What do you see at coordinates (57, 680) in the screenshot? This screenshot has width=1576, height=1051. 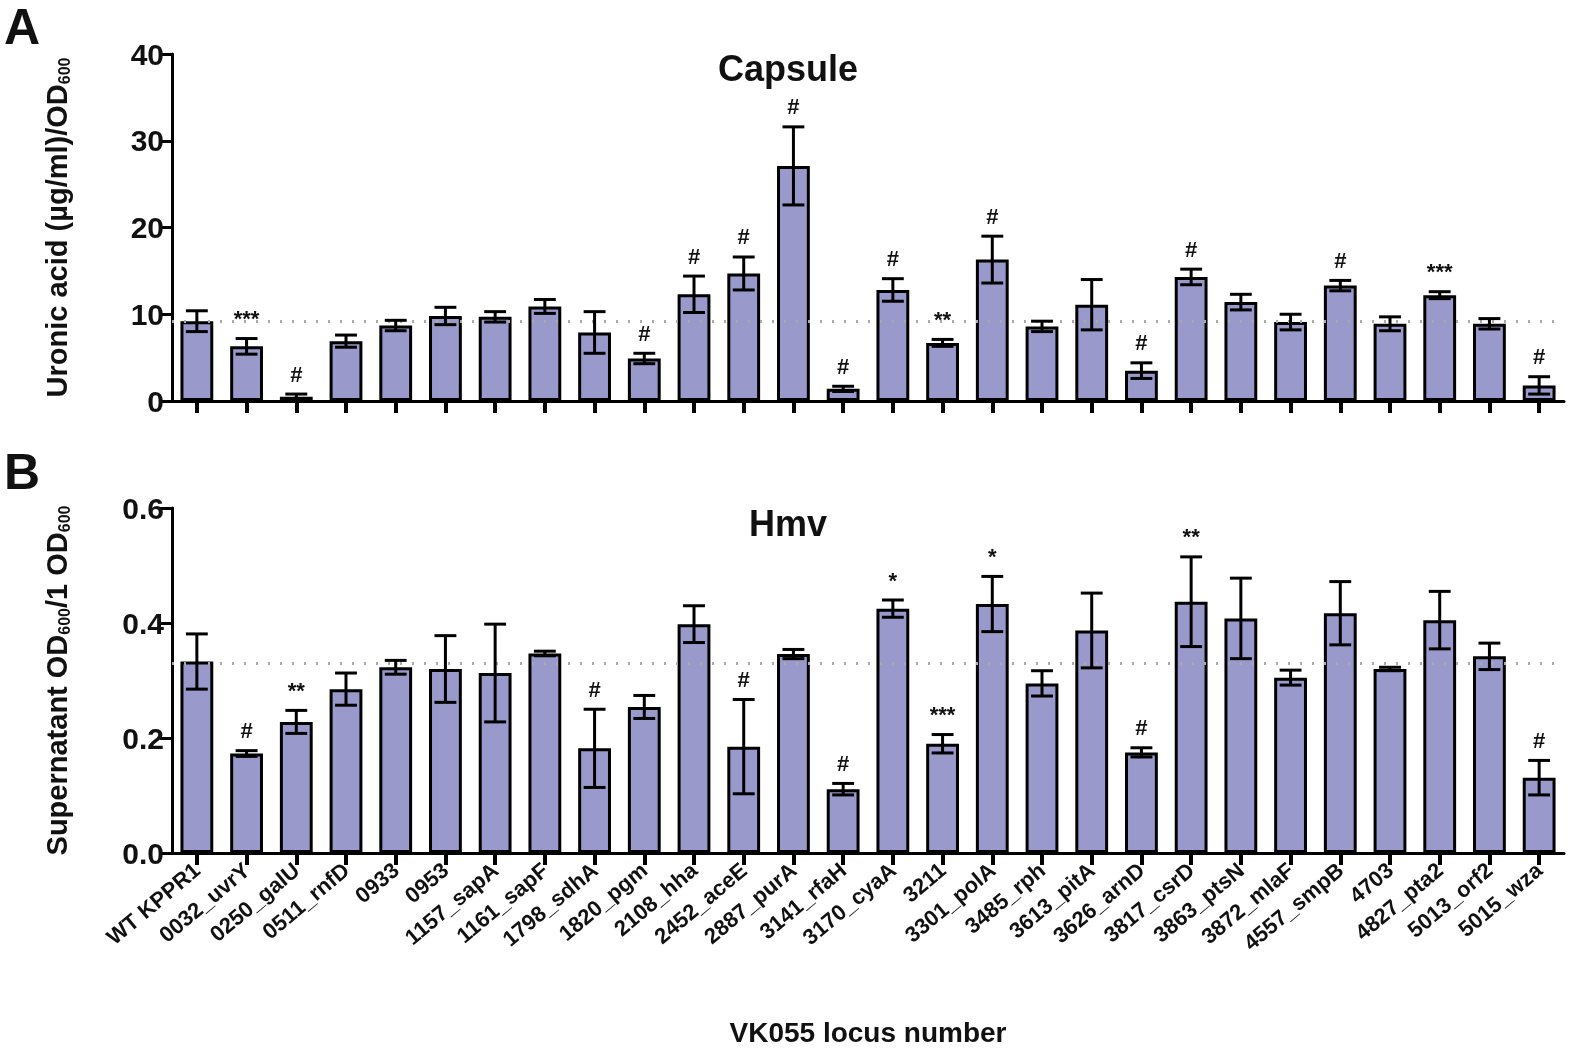 I see `y-axis-title: Supernatant OD600/1 OD600` at bounding box center [57, 680].